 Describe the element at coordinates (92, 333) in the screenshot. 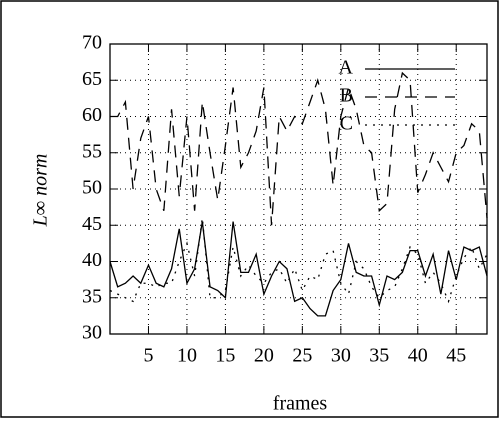

I see `y-tick-label: 30` at that location.